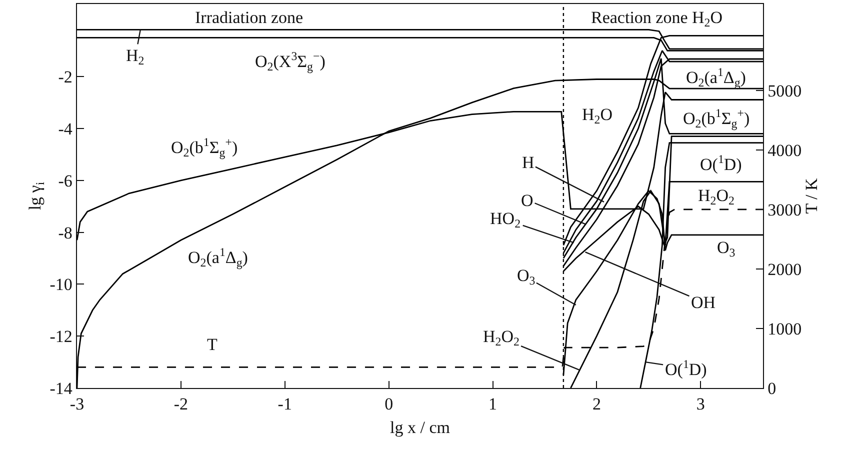 This screenshot has width=858, height=460. I want to click on y-tick-label: -8, so click(65, 232).